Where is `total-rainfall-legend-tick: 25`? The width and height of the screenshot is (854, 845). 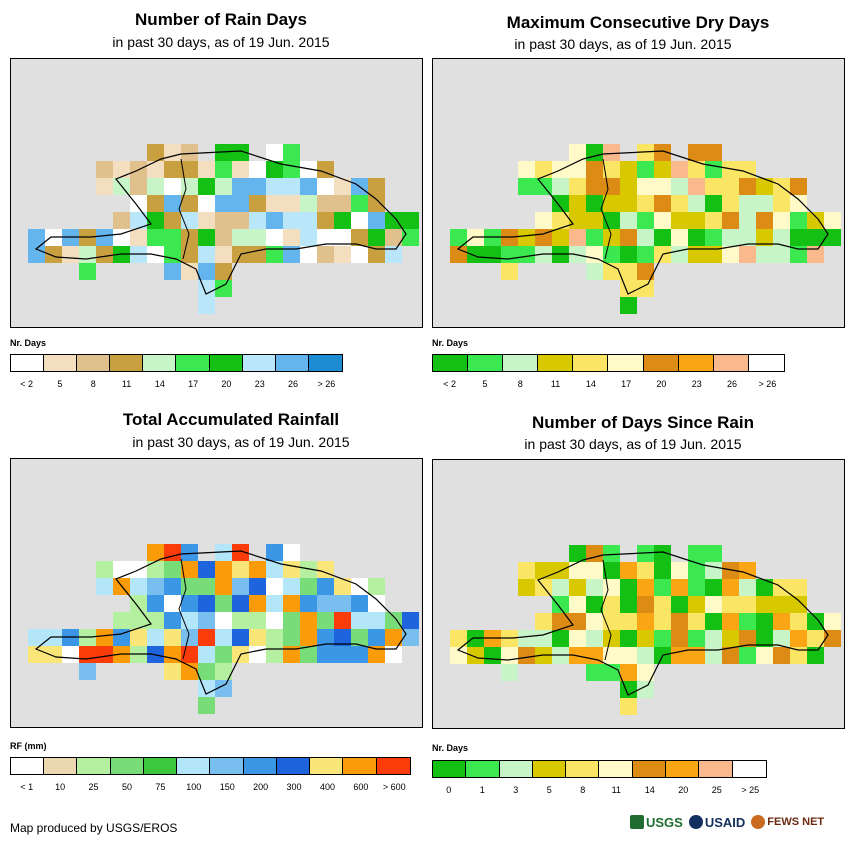 total-rainfall-legend-tick: 25 is located at coordinates (93, 787).